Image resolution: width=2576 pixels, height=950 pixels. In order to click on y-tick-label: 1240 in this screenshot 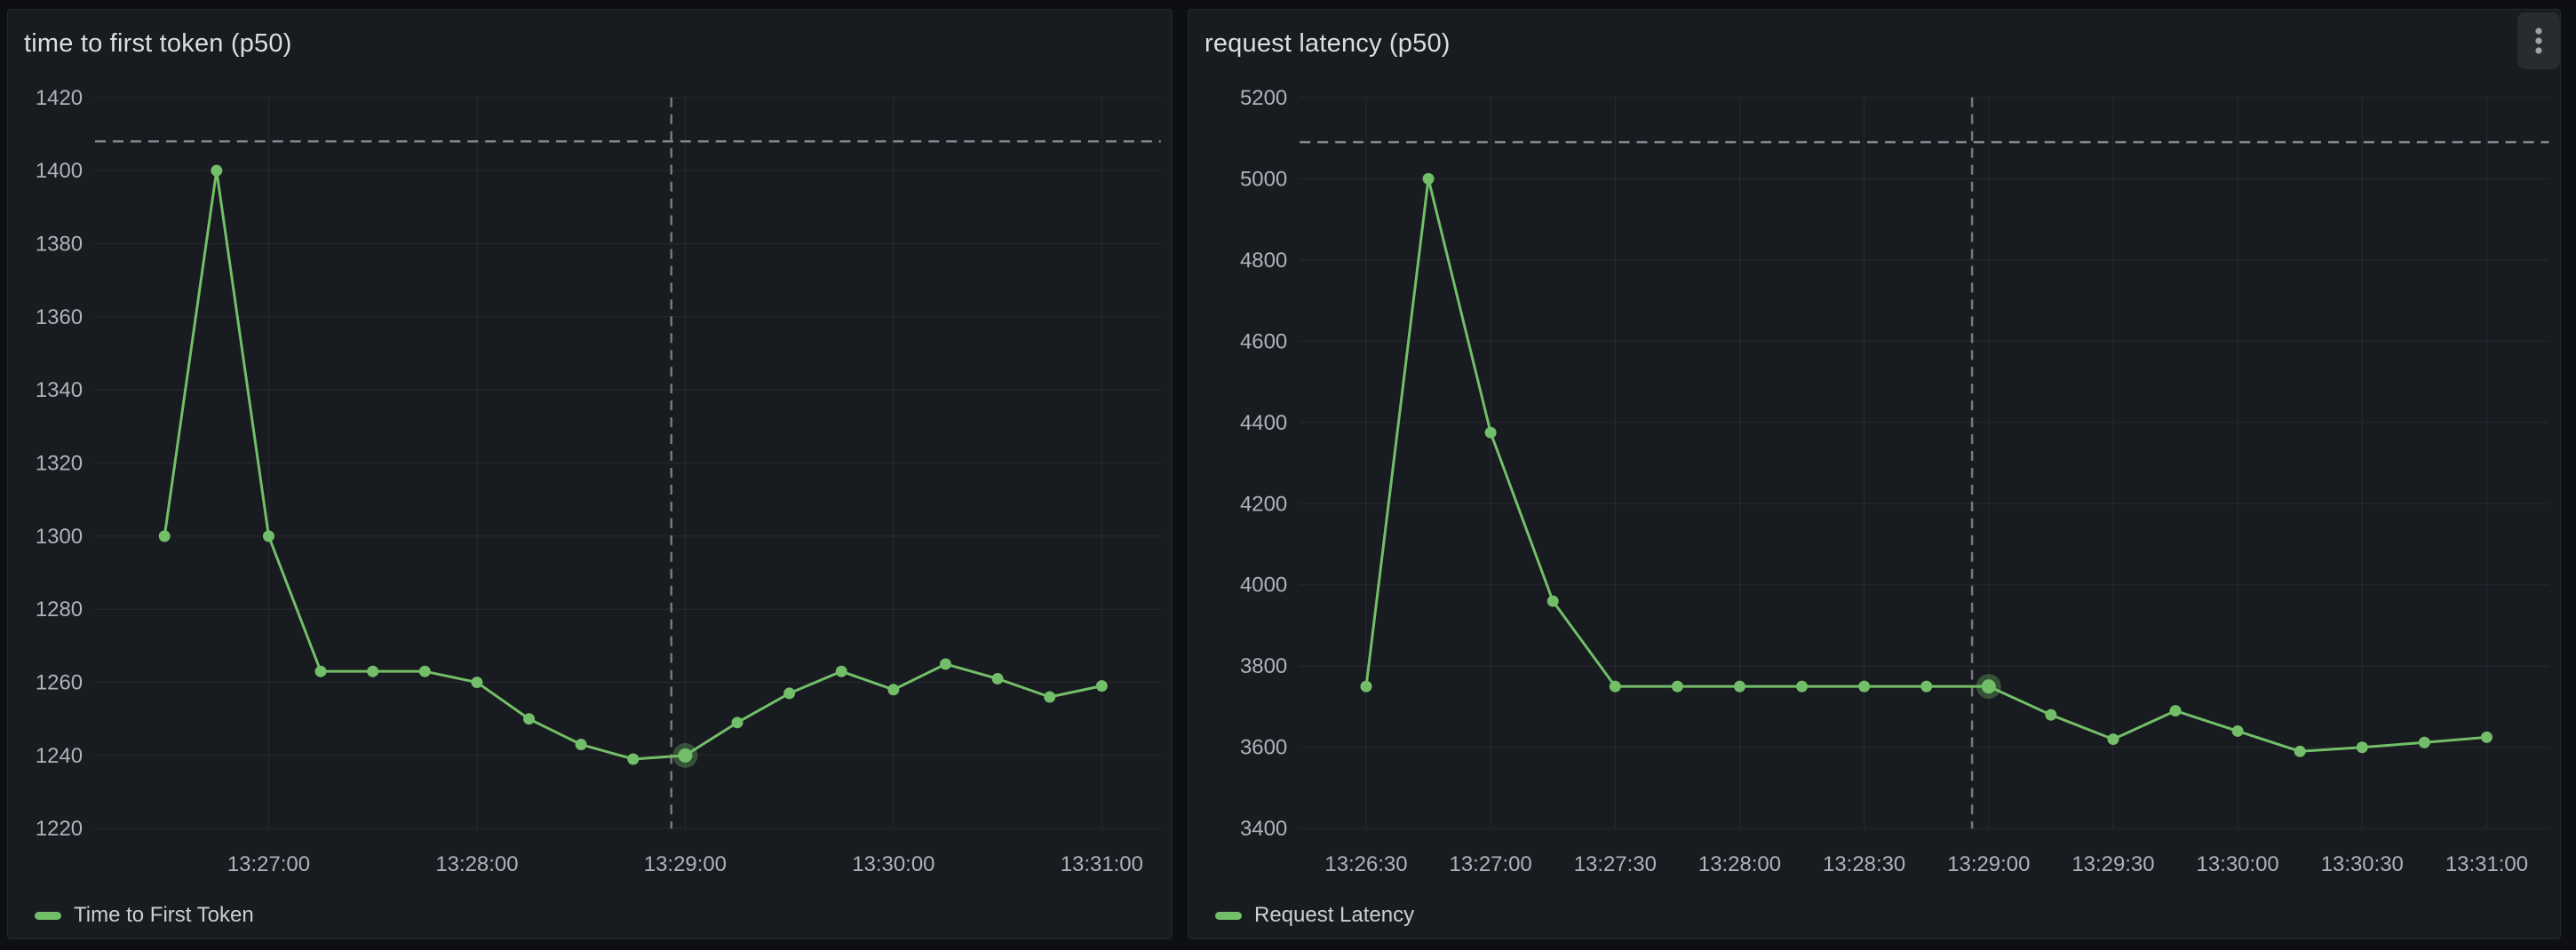, I will do `click(59, 756)`.